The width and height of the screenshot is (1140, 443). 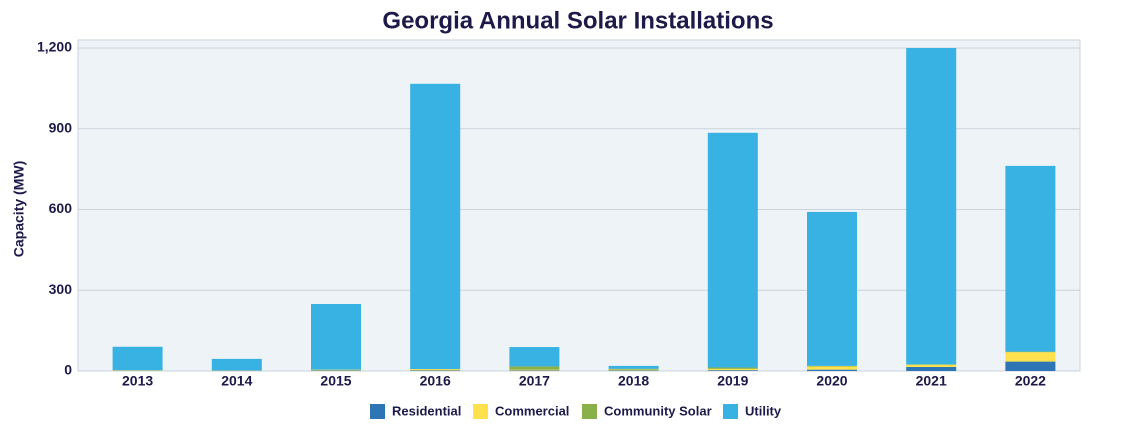 What do you see at coordinates (61, 127) in the screenshot?
I see `y-tick-label: 900` at bounding box center [61, 127].